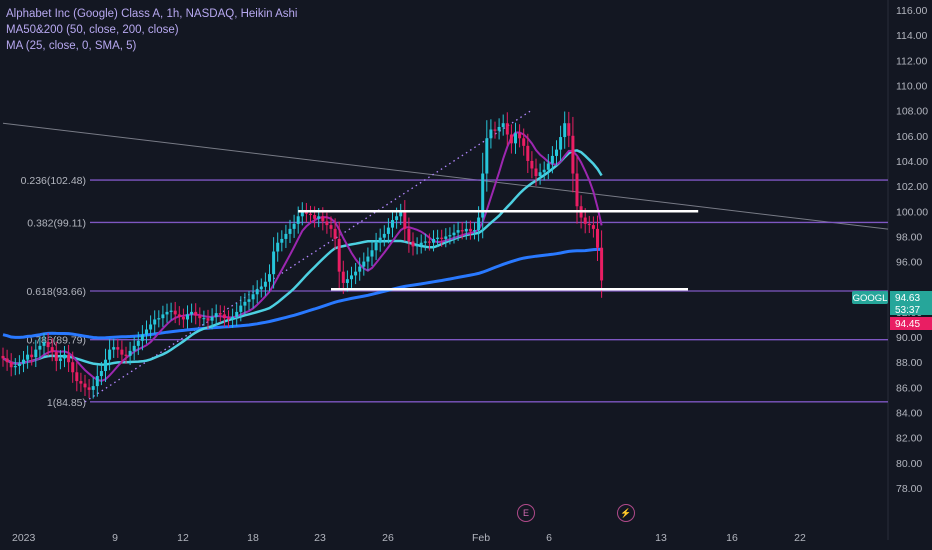 The height and width of the screenshot is (550, 932). Describe the element at coordinates (626, 513) in the screenshot. I see `dividend-icon: ⚡` at that location.